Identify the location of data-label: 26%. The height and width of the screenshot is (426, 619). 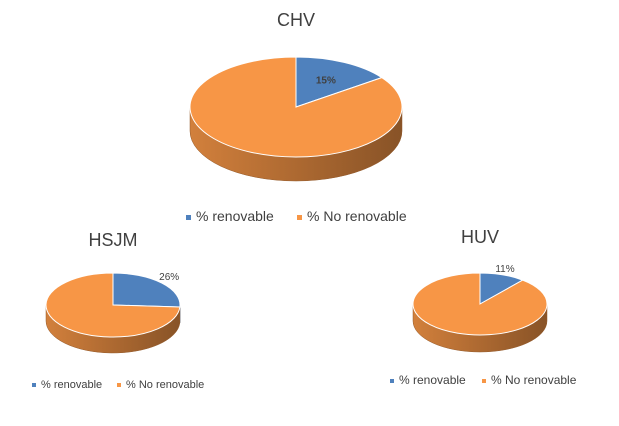
(169, 277).